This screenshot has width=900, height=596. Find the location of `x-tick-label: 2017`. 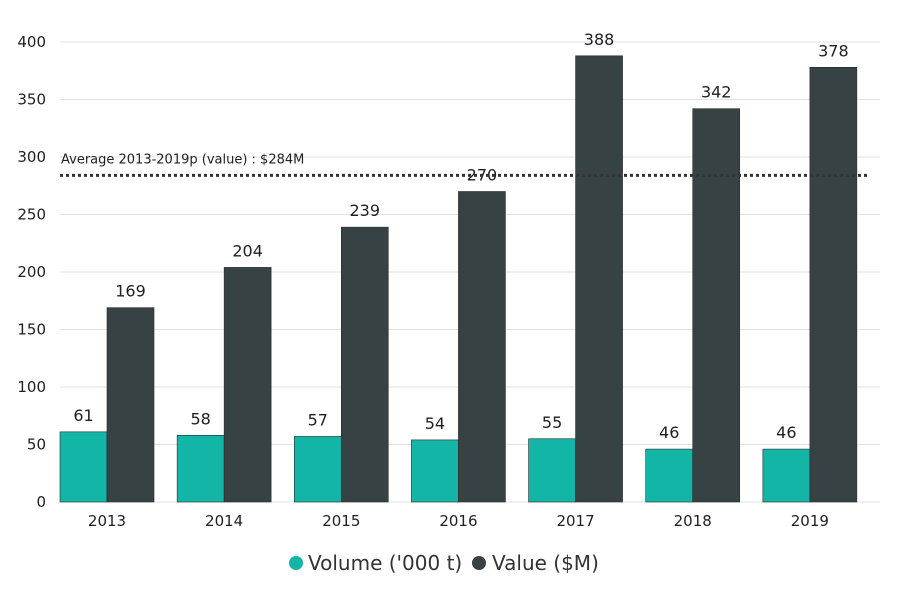

x-tick-label: 2017 is located at coordinates (575, 521).